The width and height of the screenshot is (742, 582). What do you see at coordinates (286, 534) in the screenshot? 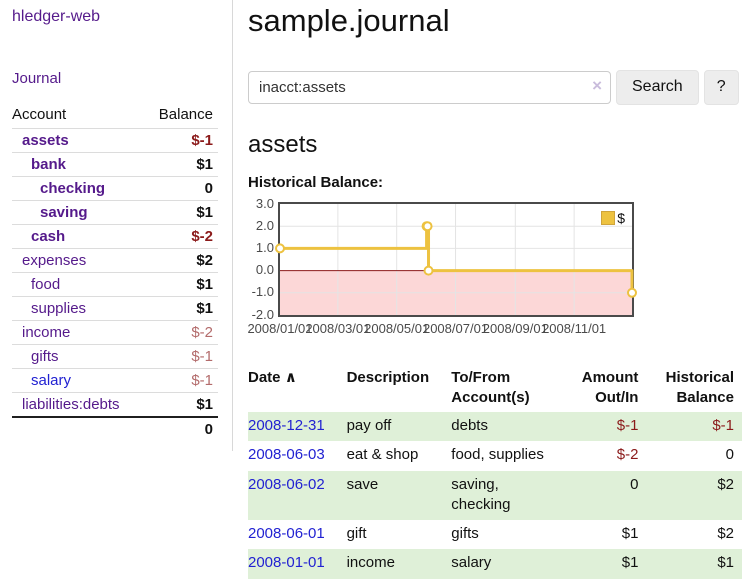
I see `transaction-date-link: 2008-06-01` at bounding box center [286, 534].